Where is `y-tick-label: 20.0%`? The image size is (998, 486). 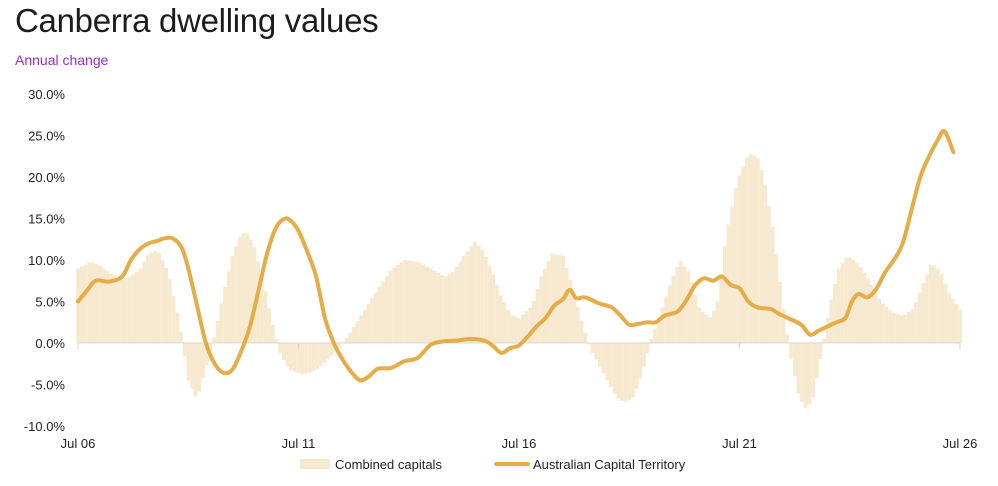 y-tick-label: 20.0% is located at coordinates (46, 177).